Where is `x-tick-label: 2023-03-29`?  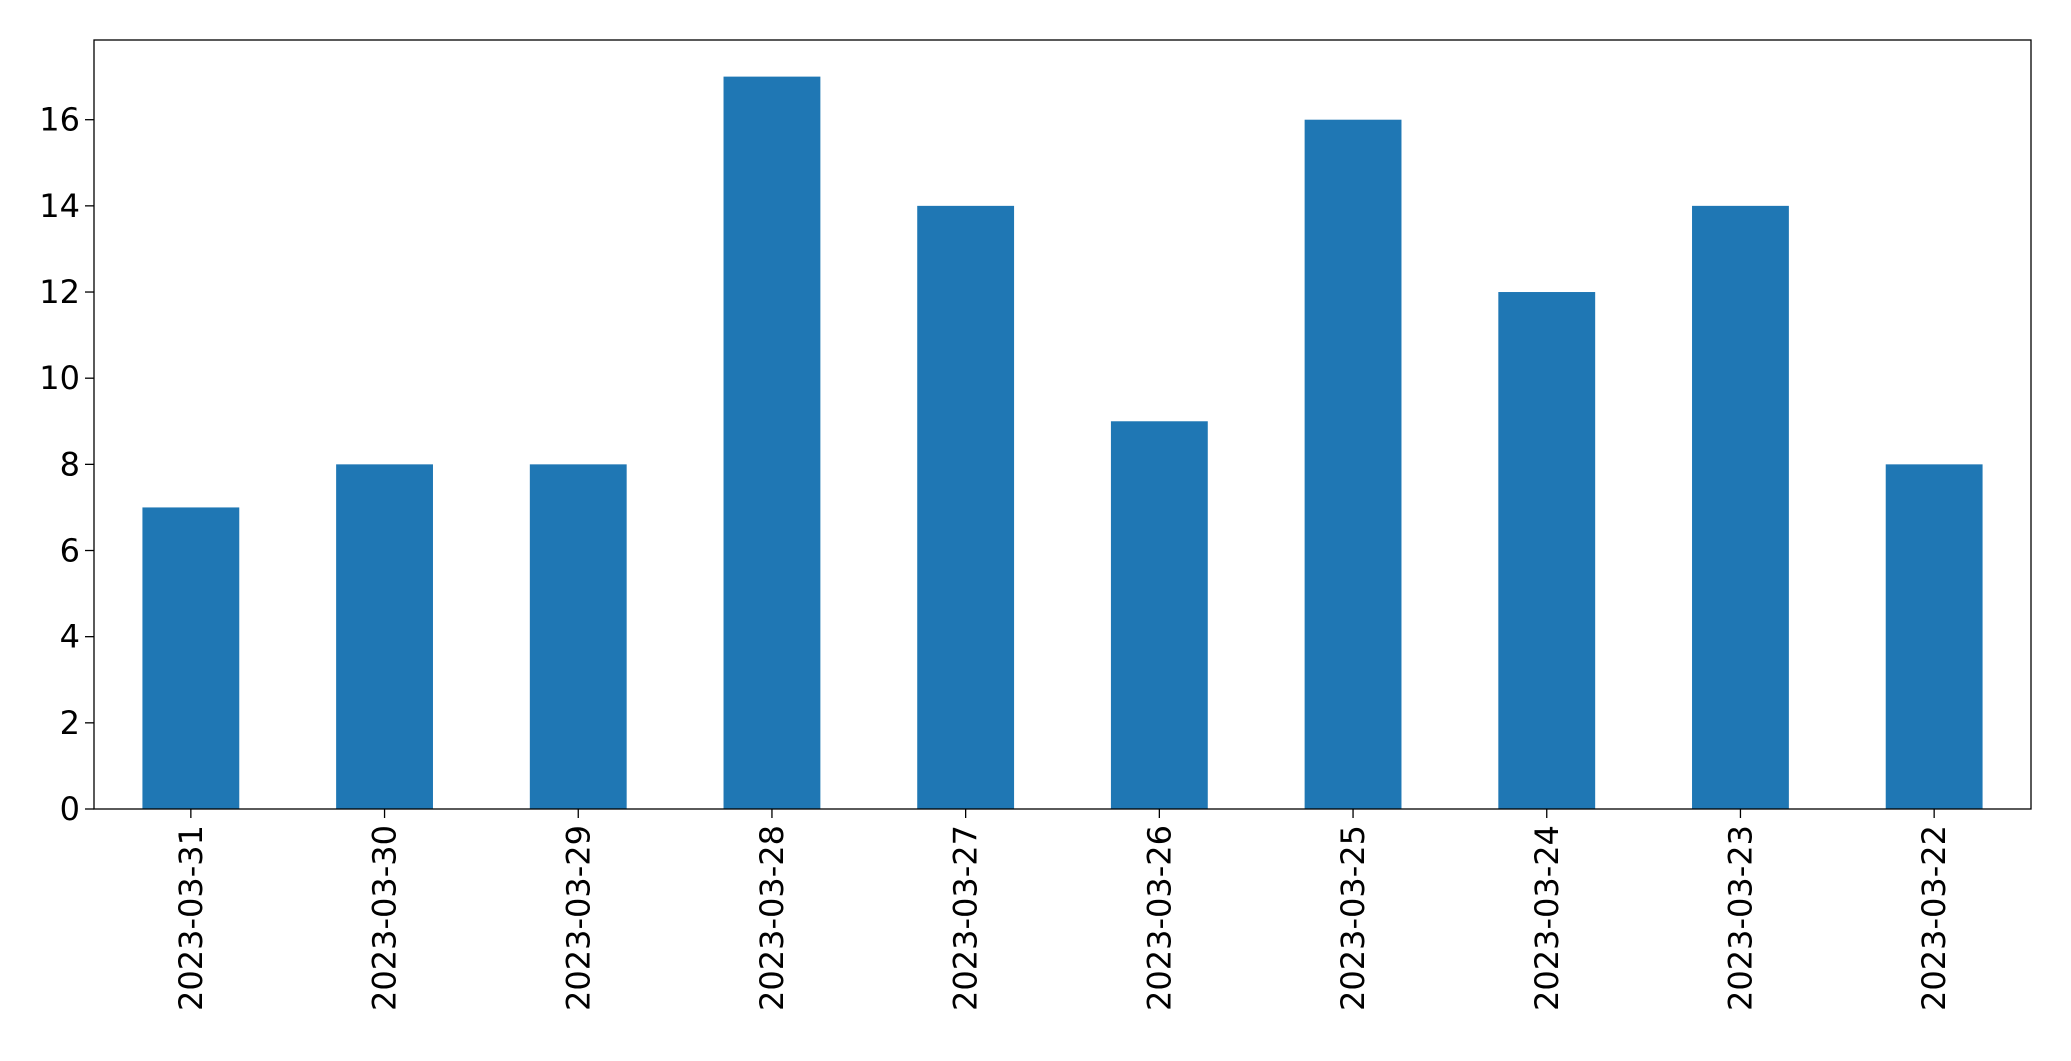 x-tick-label: 2023-03-29 is located at coordinates (578, 918).